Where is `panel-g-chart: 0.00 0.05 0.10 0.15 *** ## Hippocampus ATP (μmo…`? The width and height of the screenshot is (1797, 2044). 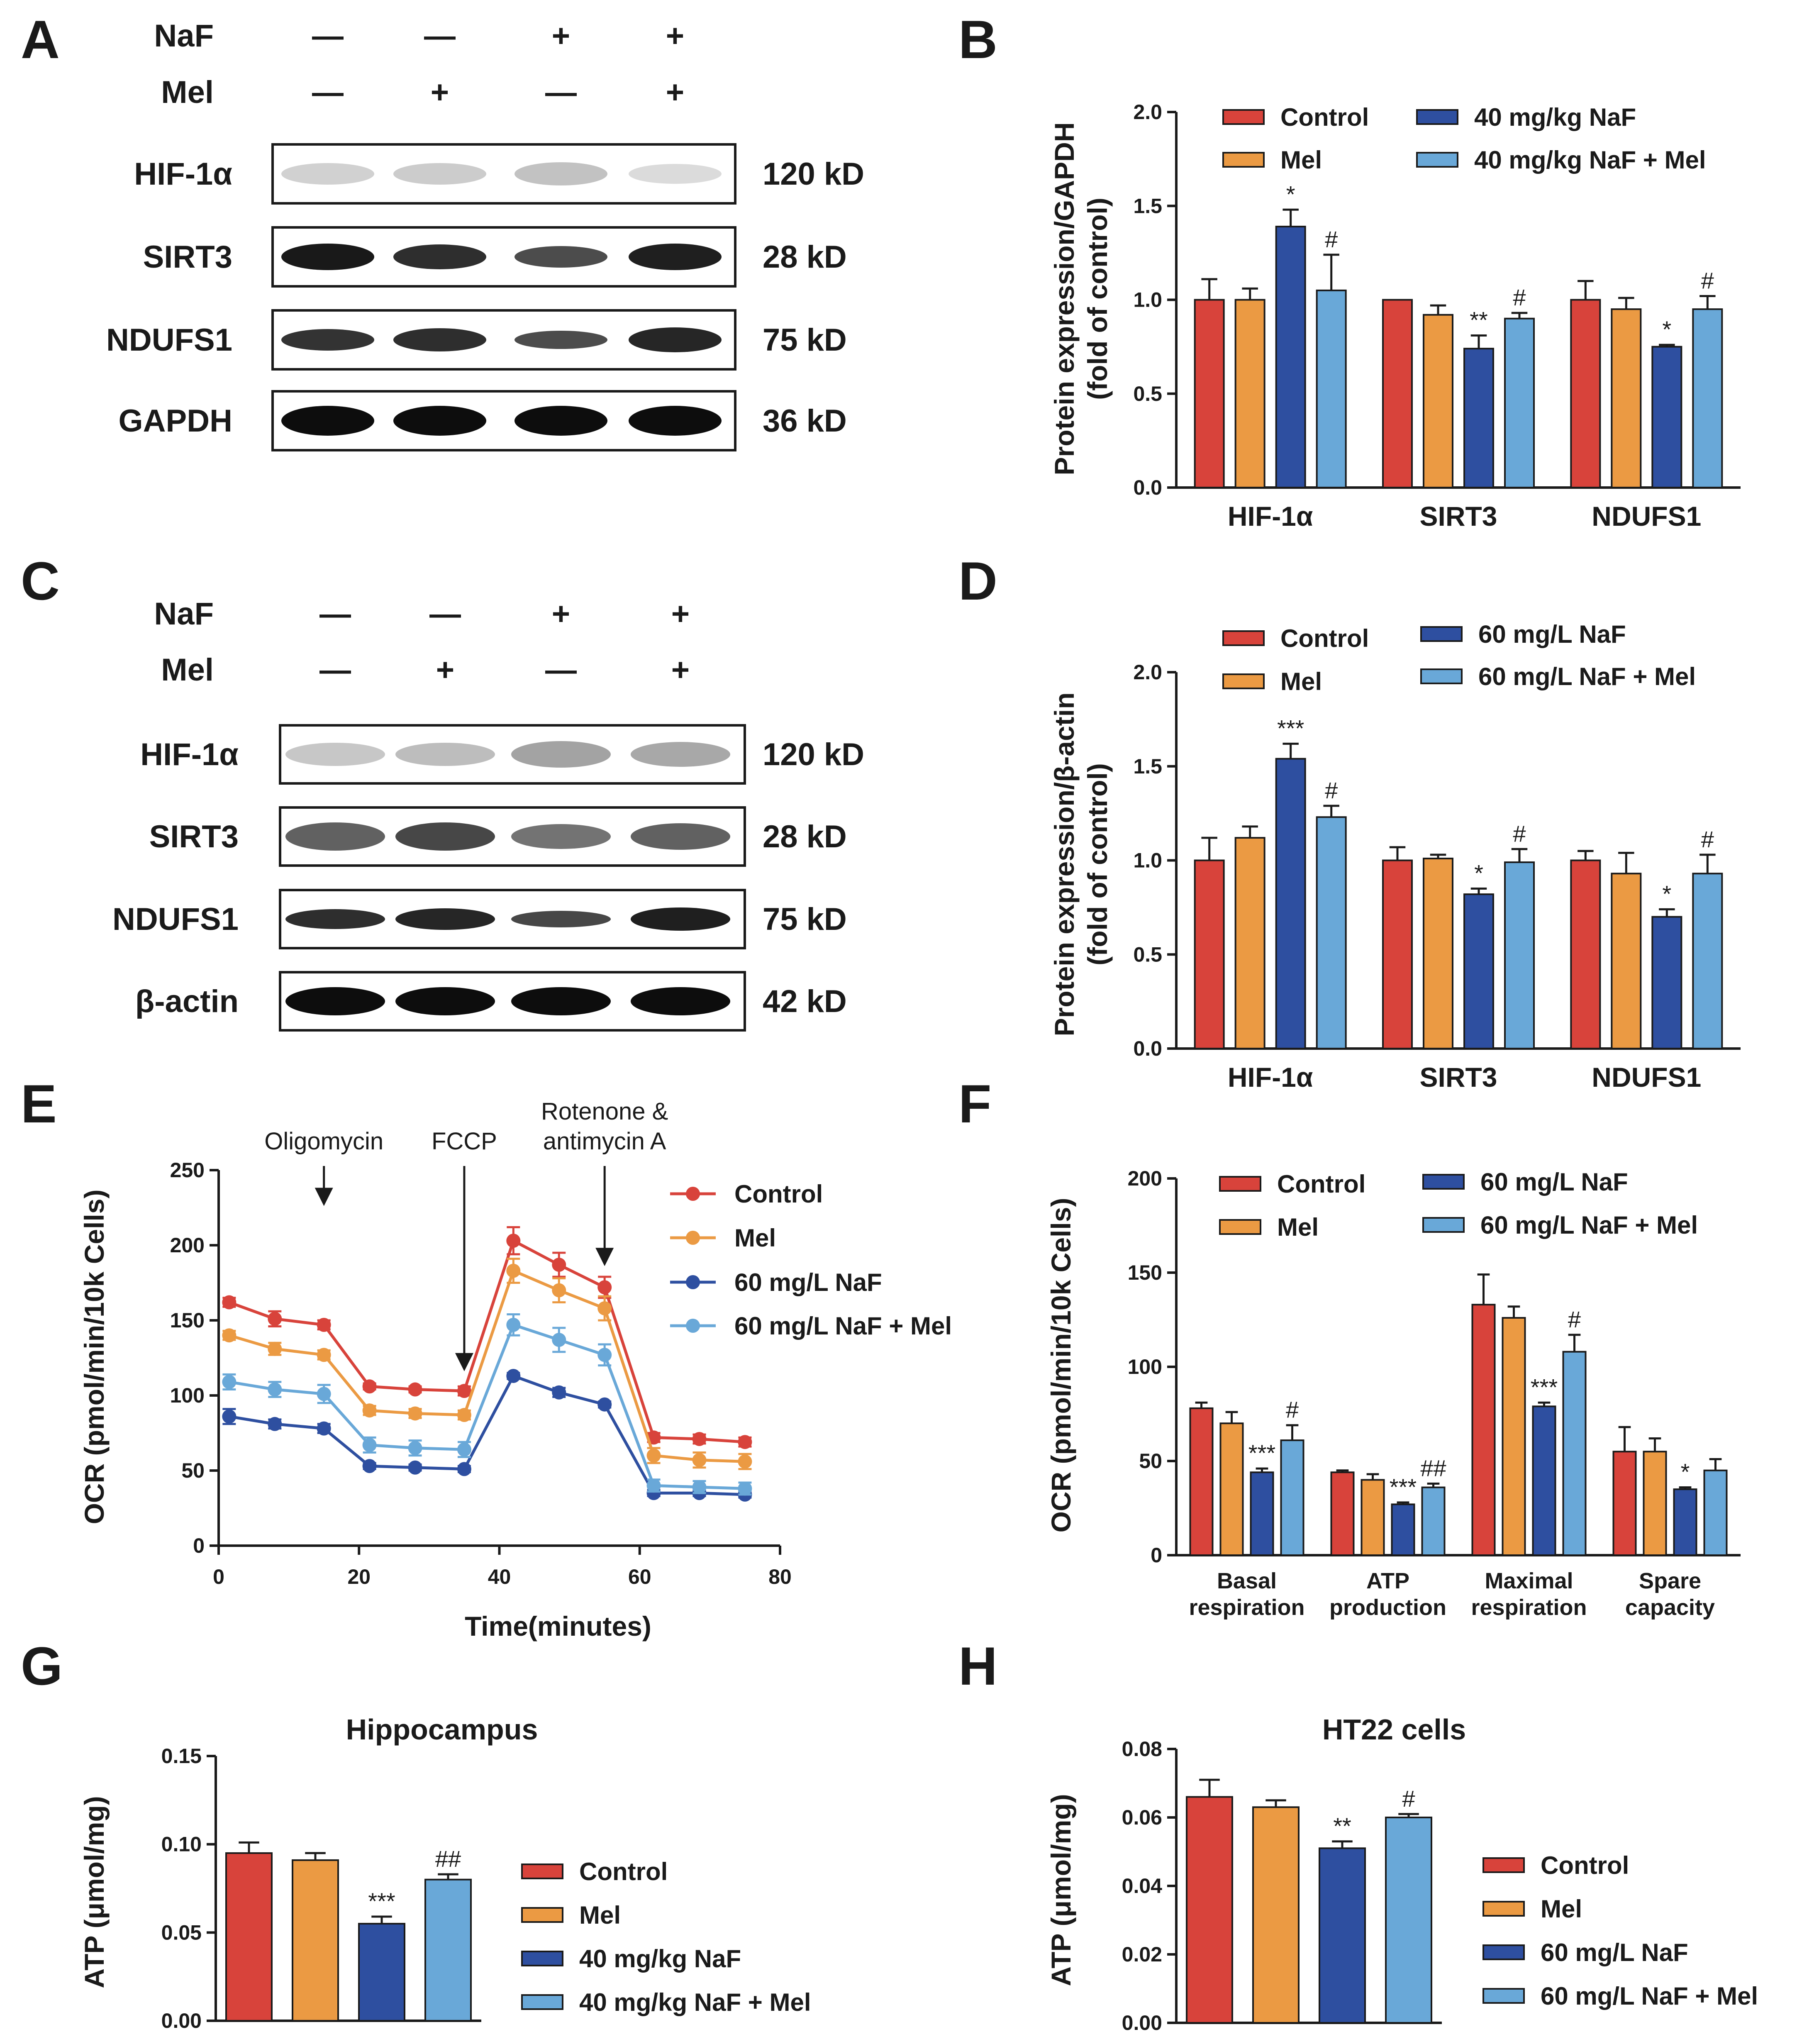 panel-g-chart: 0.00 0.05 0.10 0.15 *** ## Hippocampus ATP (μmo… is located at coordinates (445, 1872).